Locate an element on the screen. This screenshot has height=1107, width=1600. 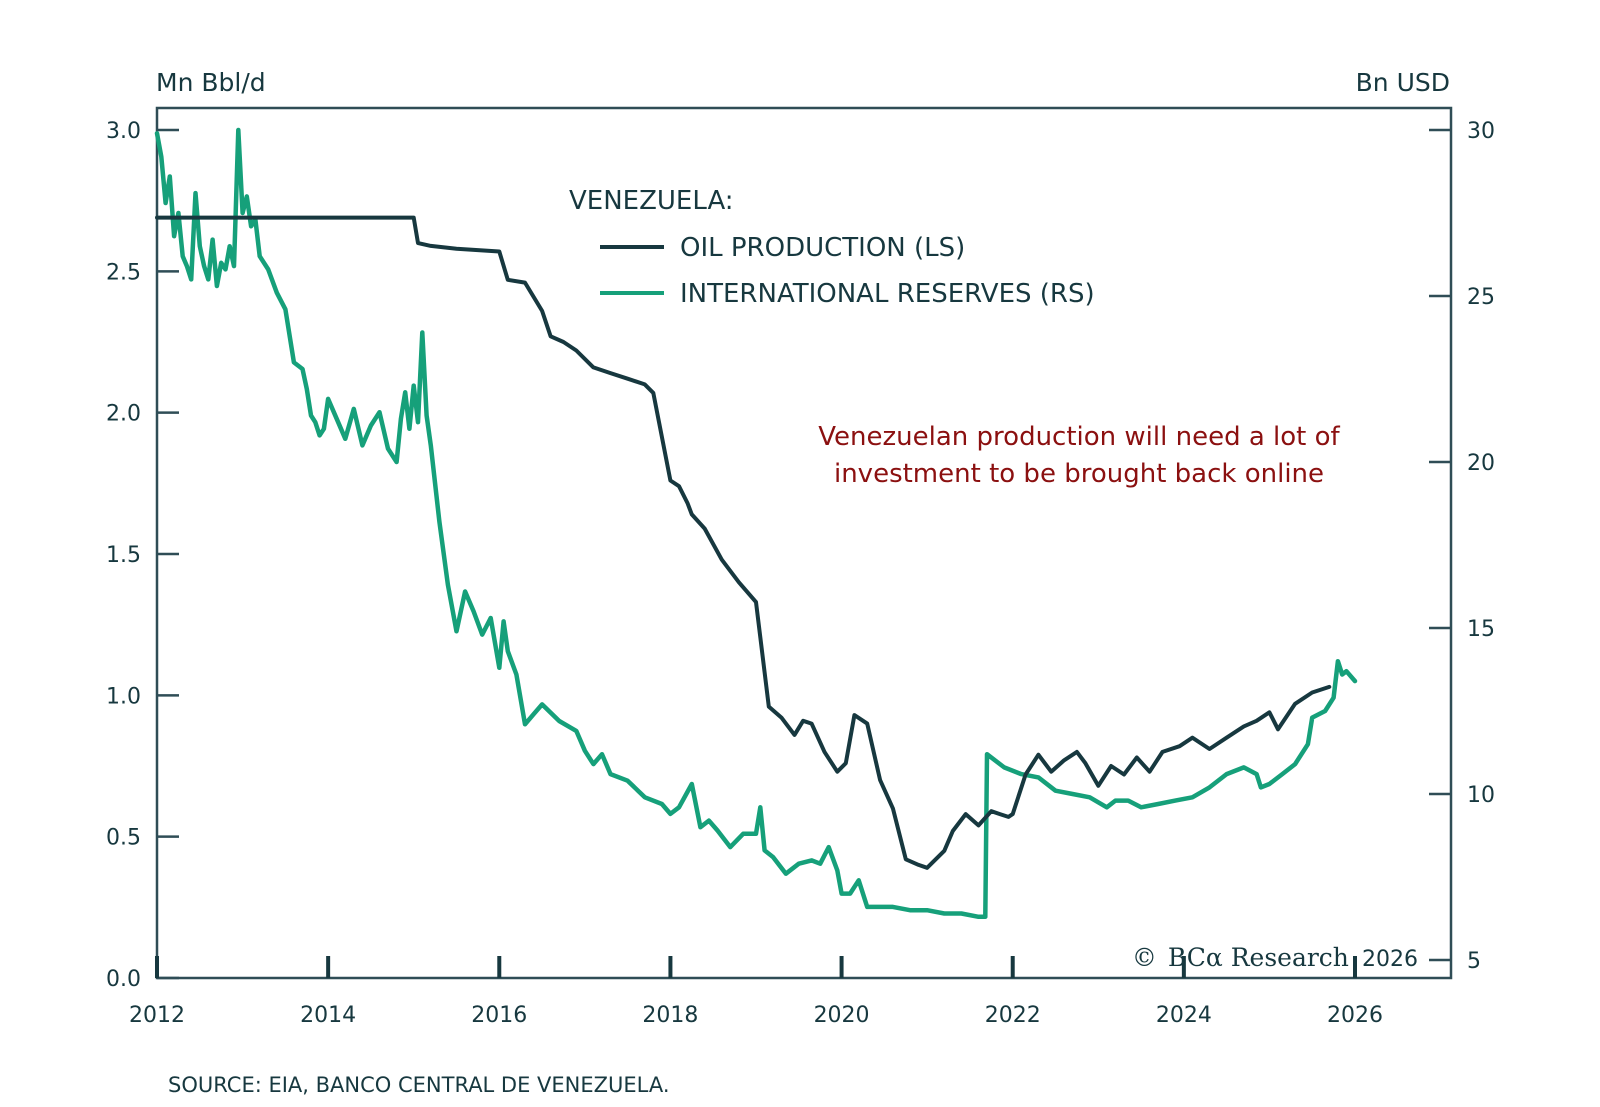
legend-label-oil-production: OIL PRODUCTION (LS) is located at coordinates (822, 248).